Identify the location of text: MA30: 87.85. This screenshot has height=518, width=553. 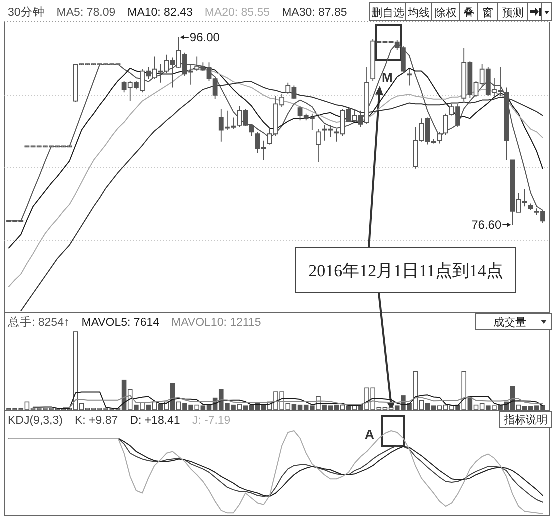
(315, 13).